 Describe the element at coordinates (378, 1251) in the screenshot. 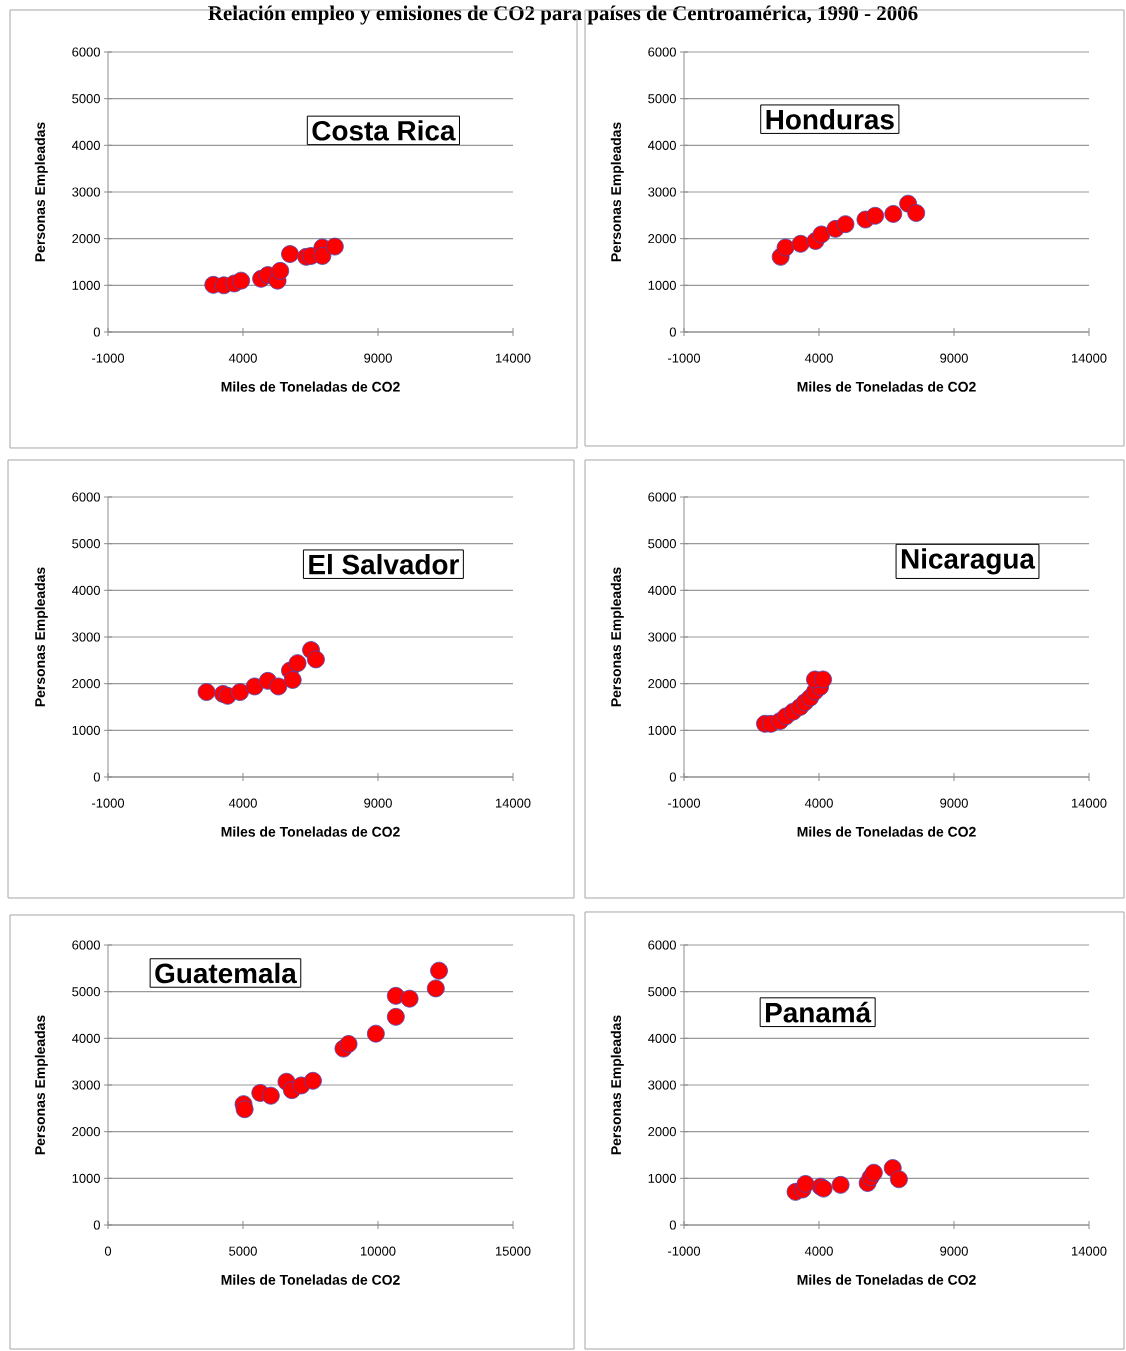

I see `x-tick-label: 10000` at that location.